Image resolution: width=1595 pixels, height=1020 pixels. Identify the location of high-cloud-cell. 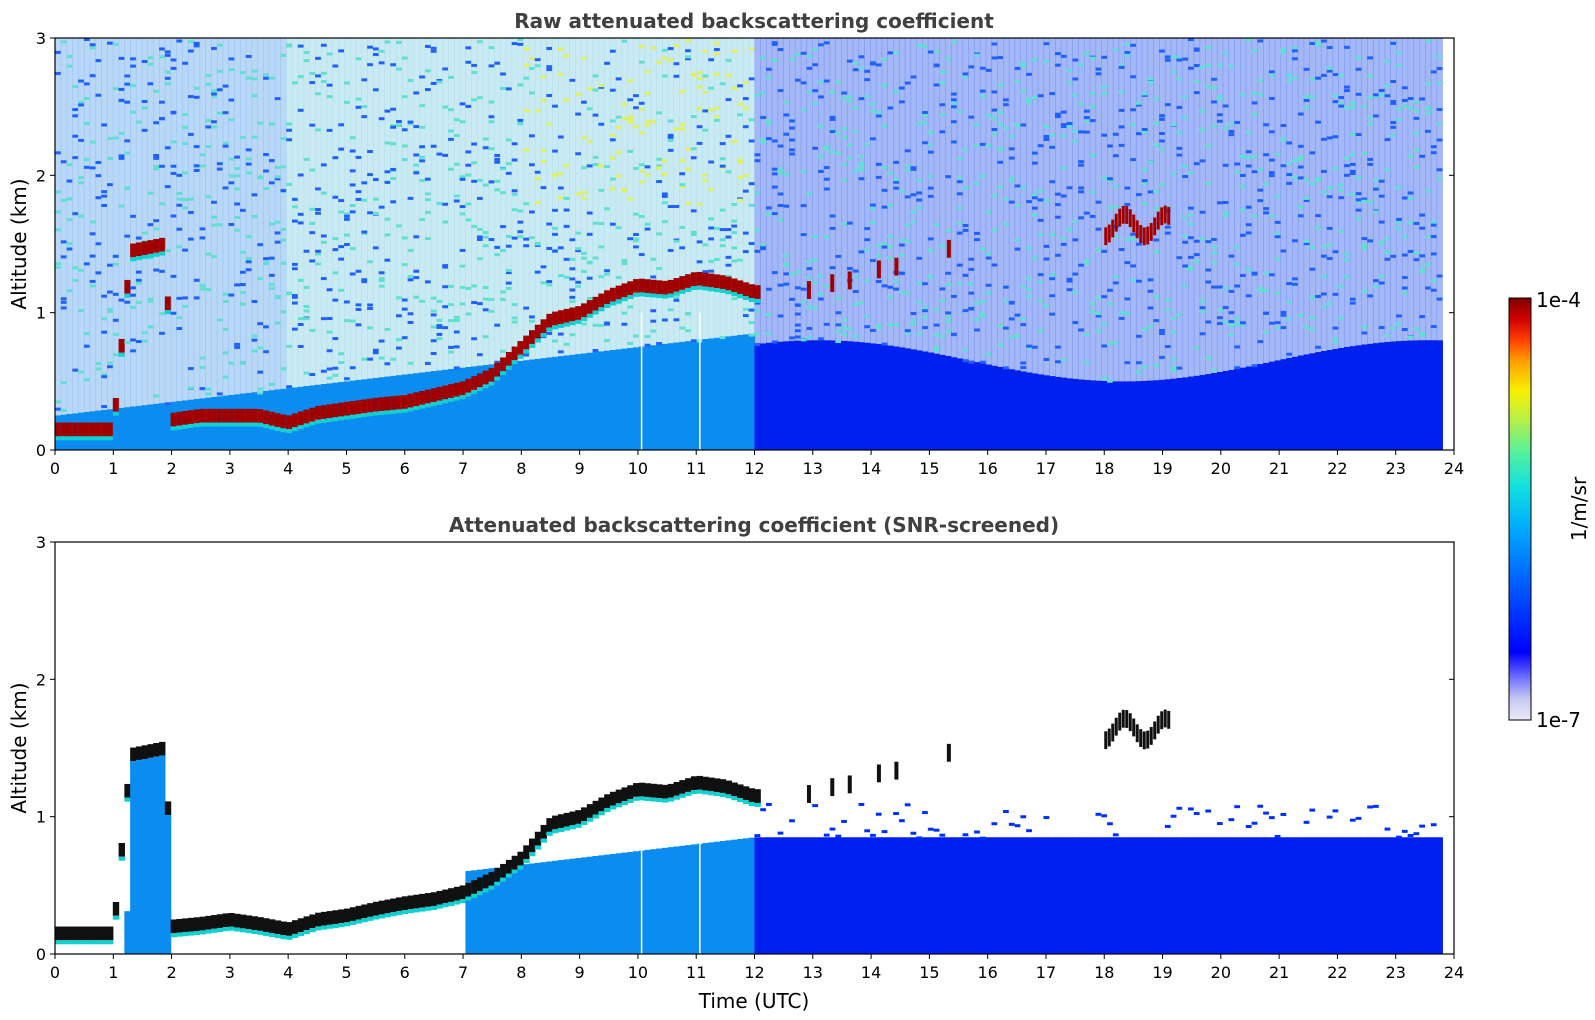
(1165, 718).